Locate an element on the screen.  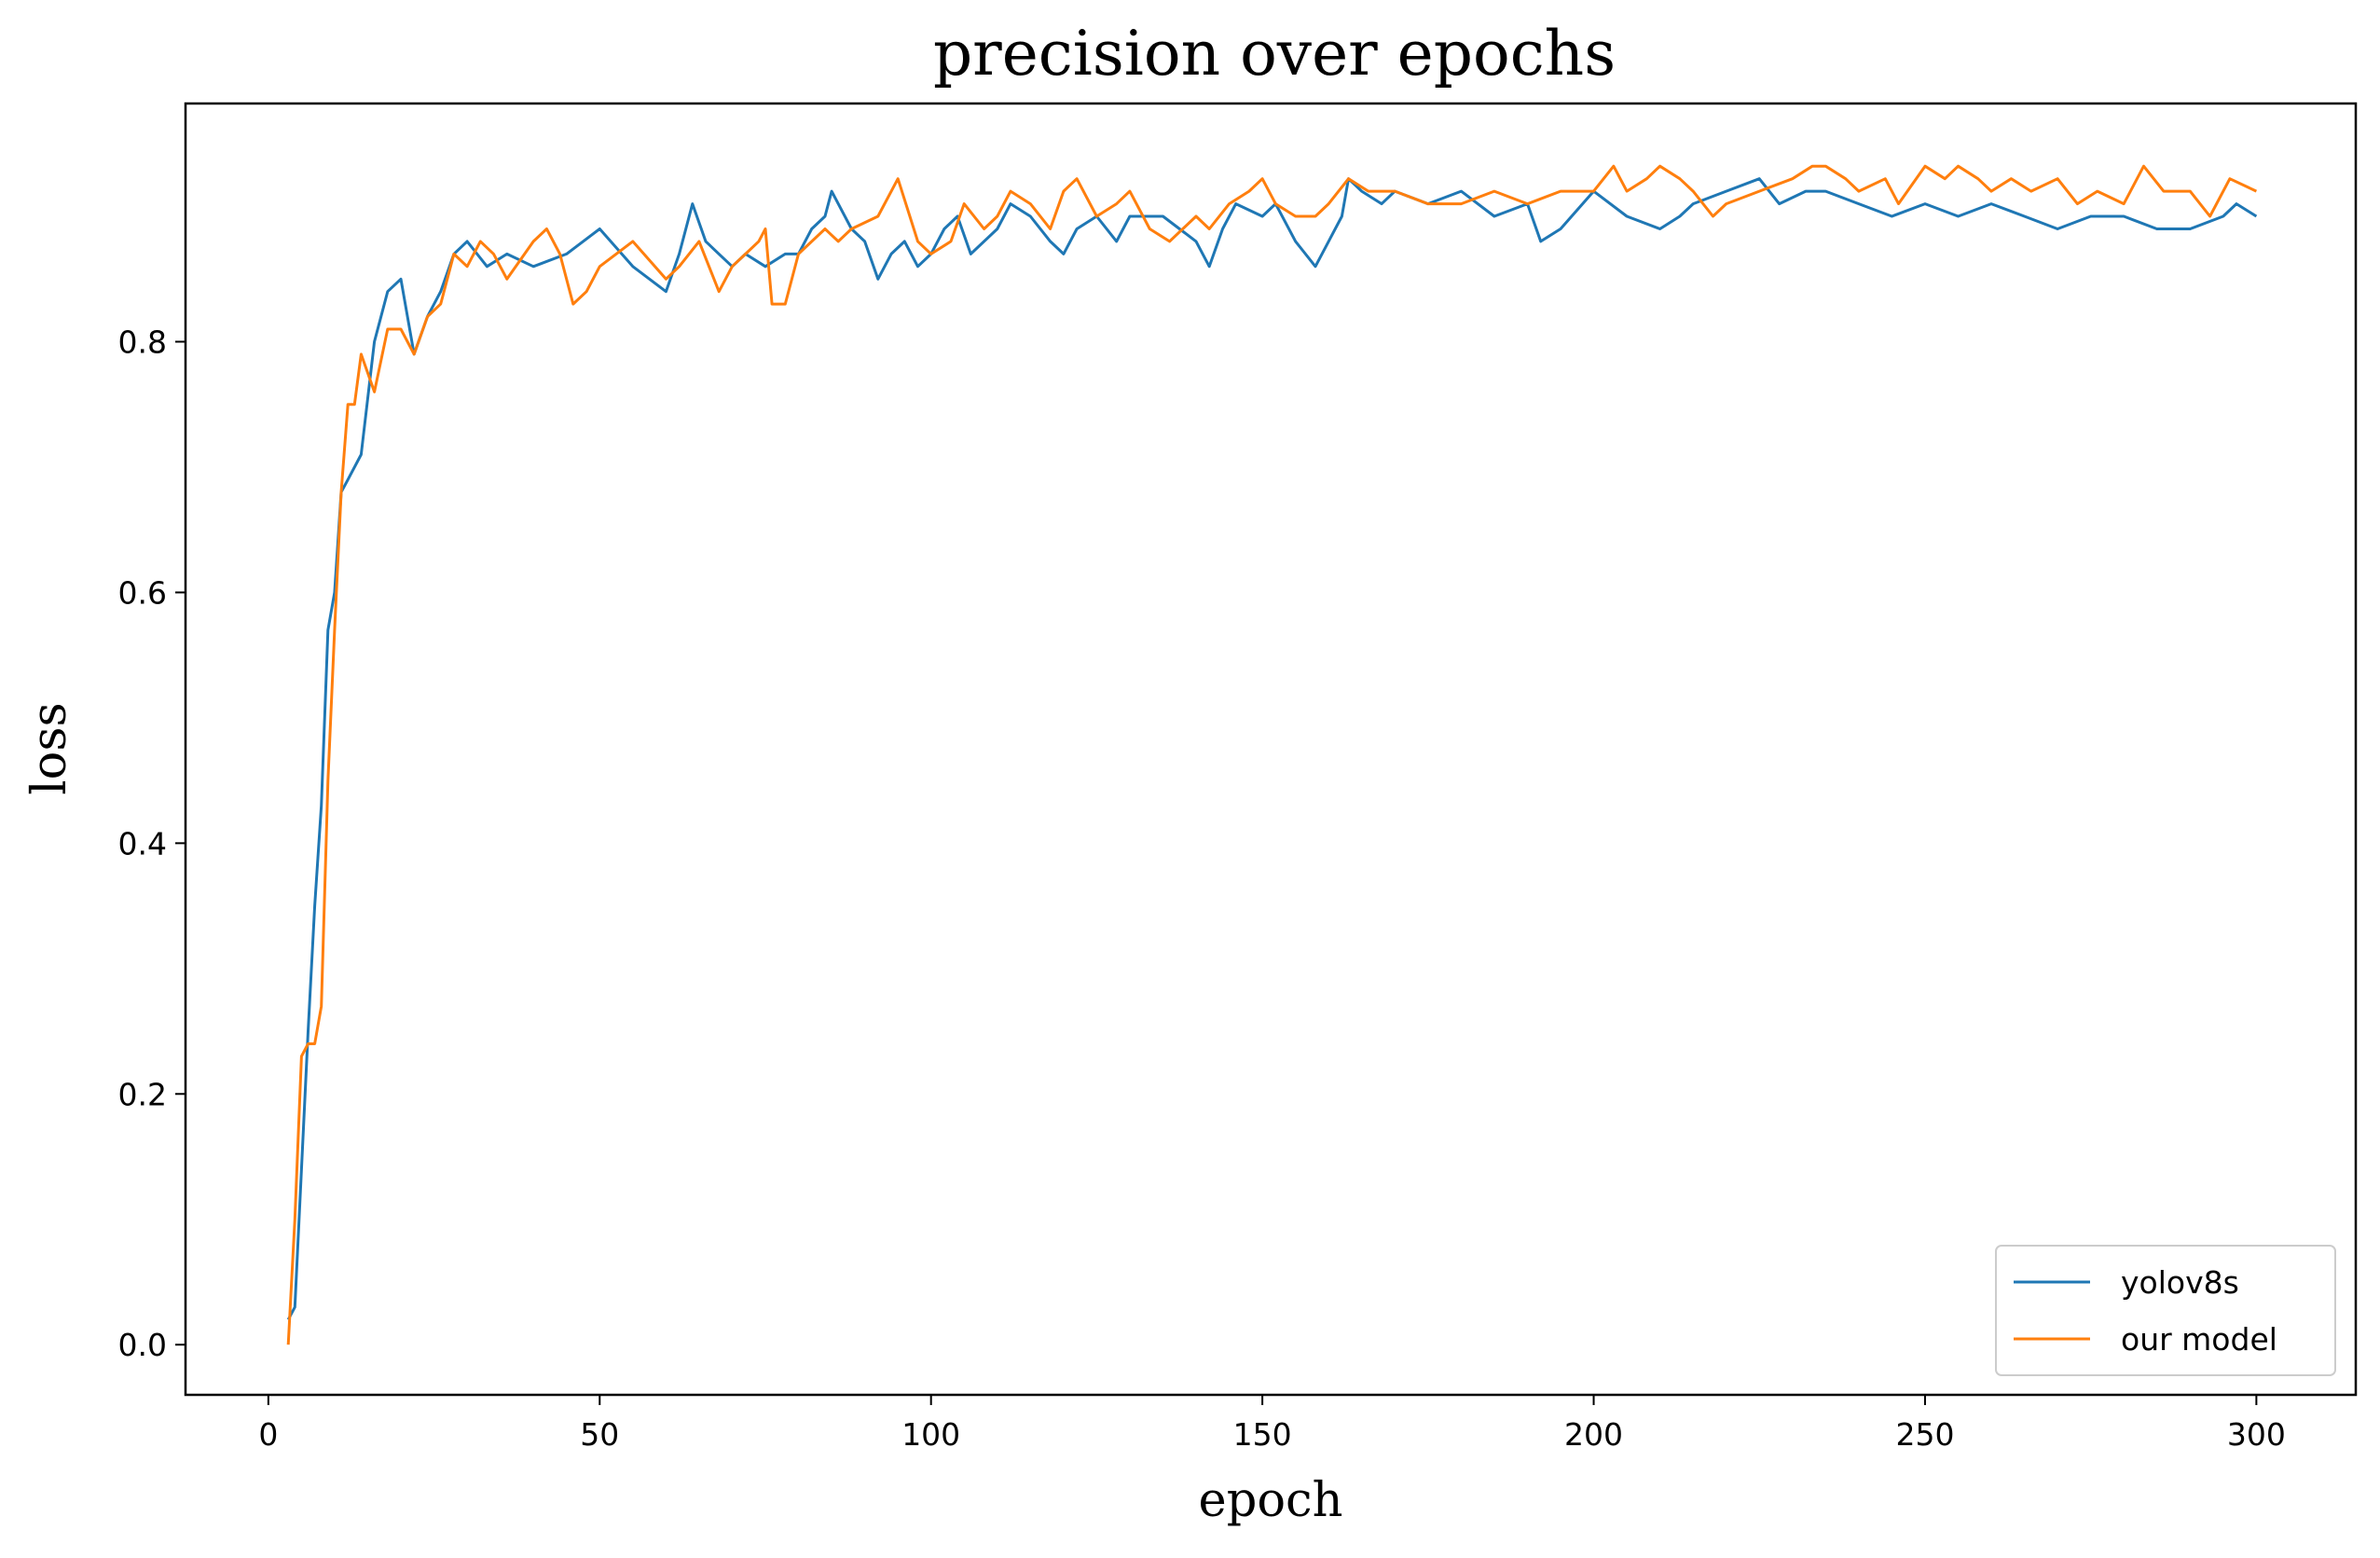
legend-box is located at coordinates (2166, 1310).